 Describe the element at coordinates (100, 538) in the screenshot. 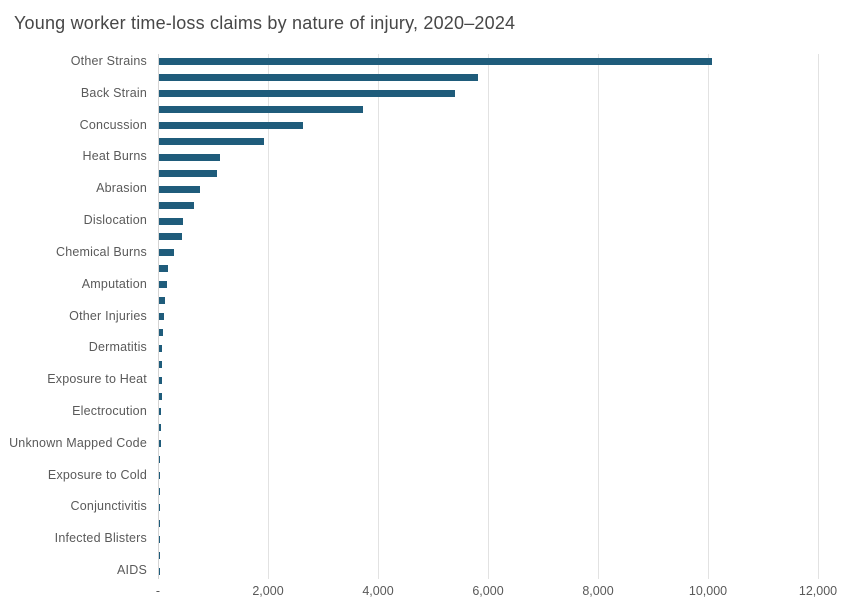

I see `category-label: Infected Blisters` at that location.